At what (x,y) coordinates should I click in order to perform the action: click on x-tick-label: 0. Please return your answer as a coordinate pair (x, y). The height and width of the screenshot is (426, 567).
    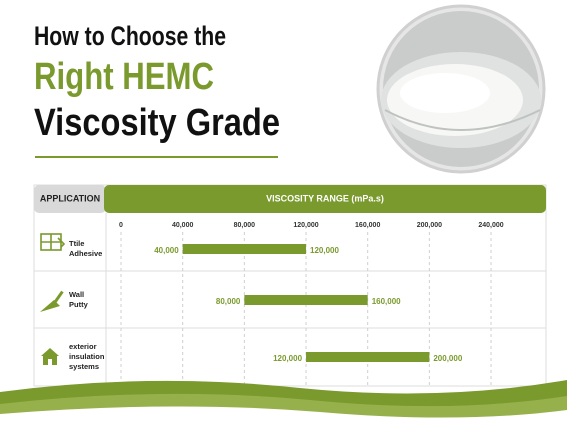
    Looking at the image, I should click on (121, 225).